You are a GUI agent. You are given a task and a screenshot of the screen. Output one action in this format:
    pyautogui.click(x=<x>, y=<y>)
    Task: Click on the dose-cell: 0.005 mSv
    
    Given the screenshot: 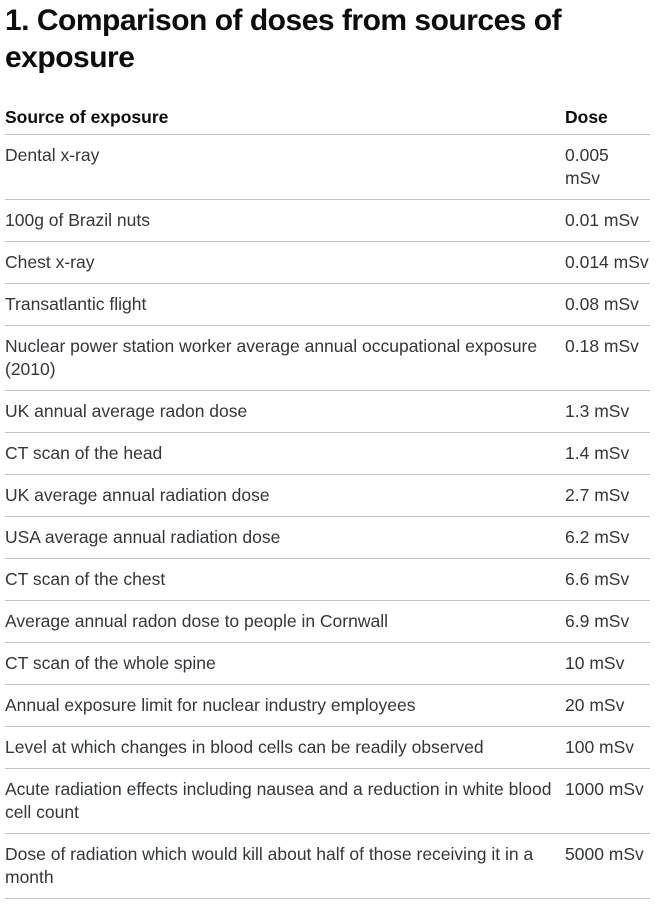 What is the action you would take?
    pyautogui.click(x=607, y=167)
    